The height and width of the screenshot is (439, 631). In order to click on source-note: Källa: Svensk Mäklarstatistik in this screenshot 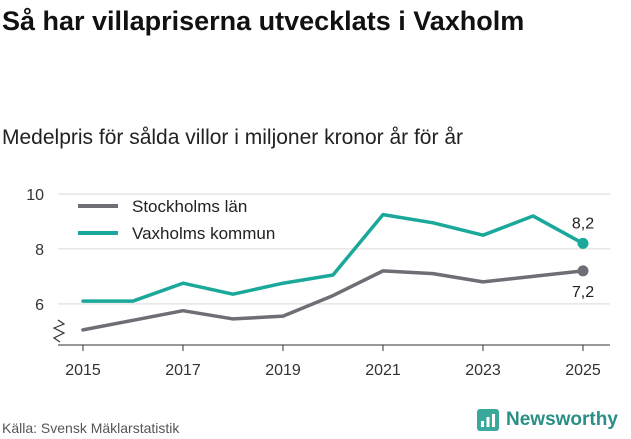, I will do `click(91, 428)`.